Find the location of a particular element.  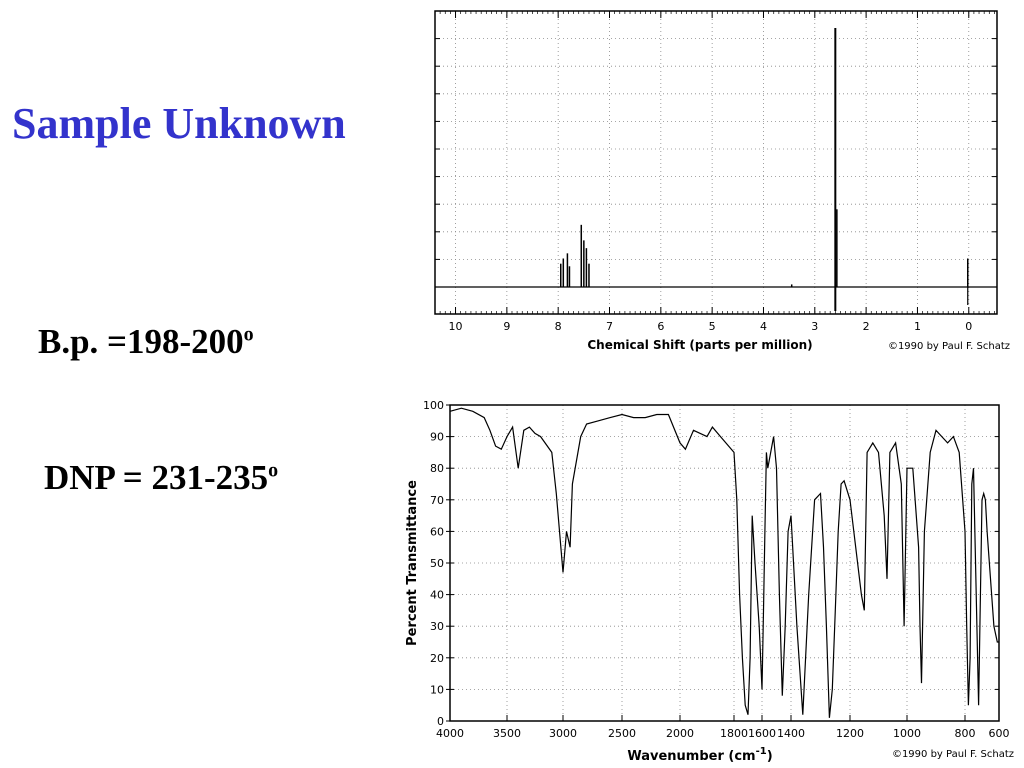

ir-credit: ©1990 by Paul F. Schatz is located at coordinates (953, 754).